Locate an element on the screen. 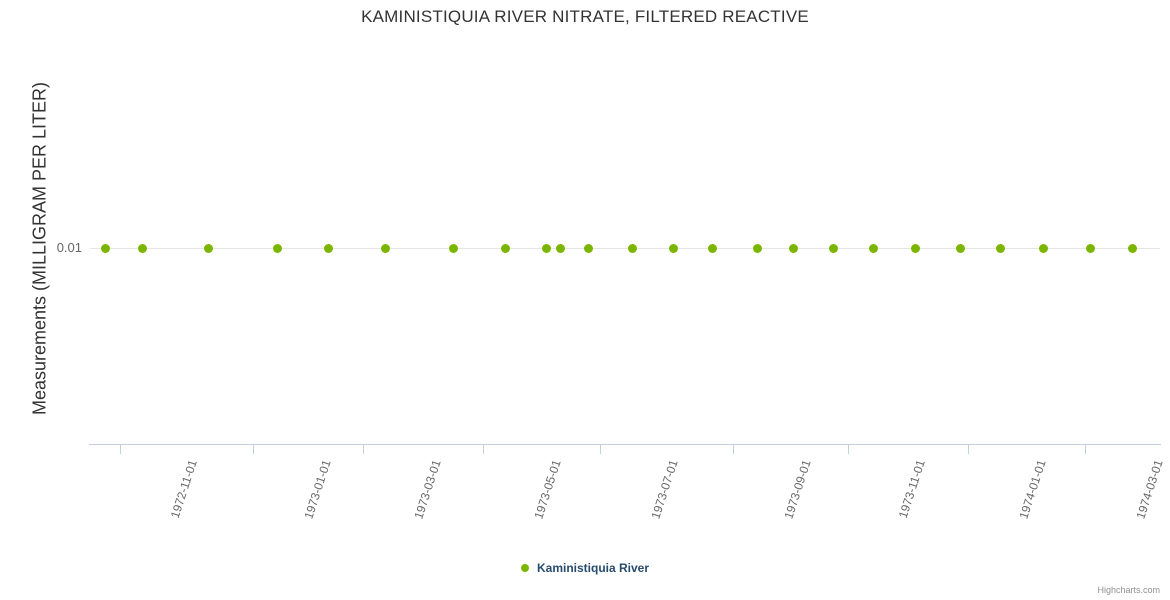 This screenshot has height=600, width=1170. legend-item-label: Kaministiquia River is located at coordinates (593, 568).